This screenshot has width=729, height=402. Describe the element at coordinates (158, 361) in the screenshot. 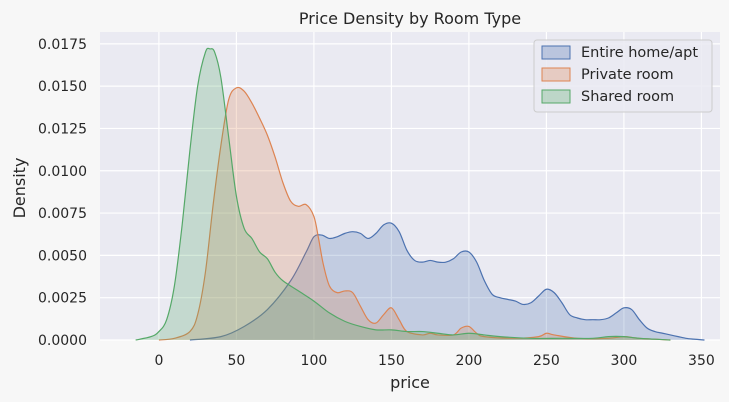

I see `x-tick-label: 0` at that location.